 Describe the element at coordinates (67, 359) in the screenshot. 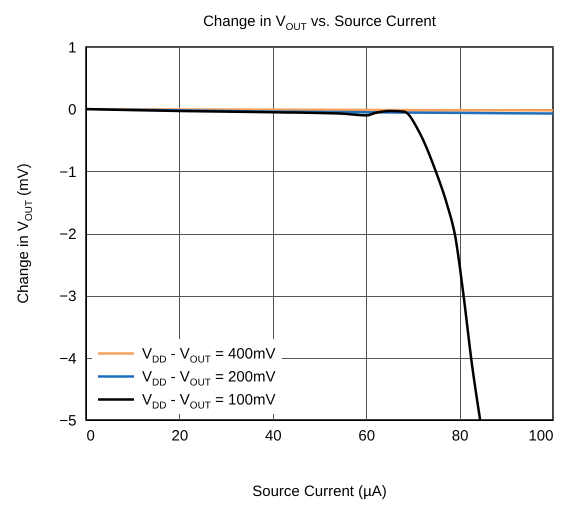

I see `y-tick-label: −4` at that location.